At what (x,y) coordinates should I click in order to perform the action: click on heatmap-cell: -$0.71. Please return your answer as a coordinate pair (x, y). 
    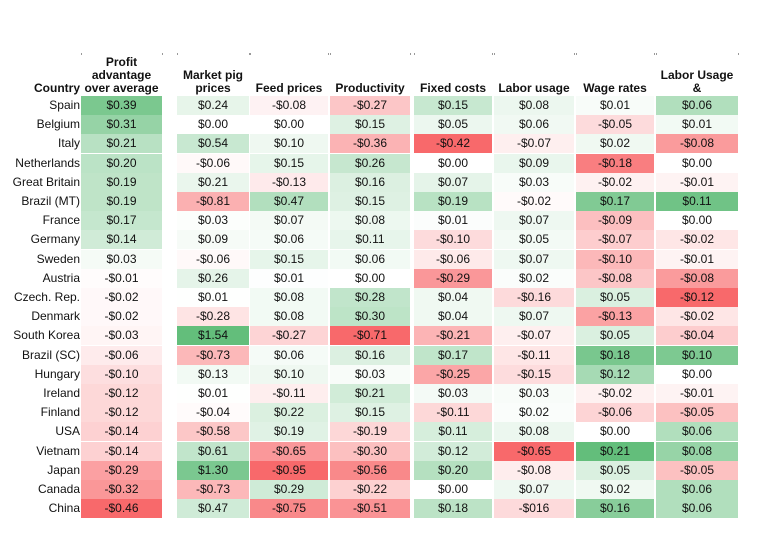
    Looking at the image, I should click on (370, 335).